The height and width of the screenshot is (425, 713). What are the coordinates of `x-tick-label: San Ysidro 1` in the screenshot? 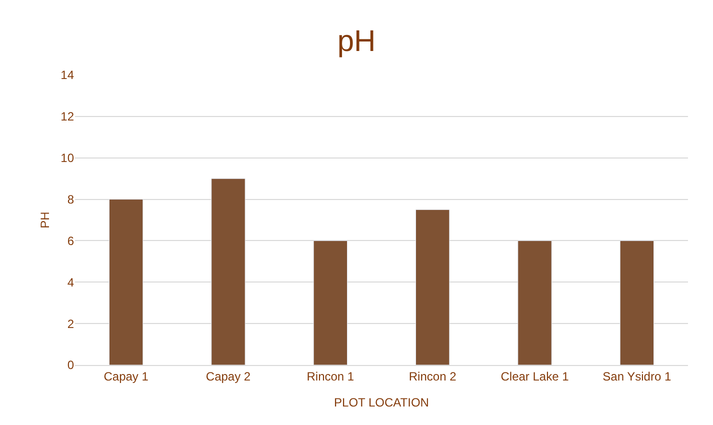 It's located at (637, 376).